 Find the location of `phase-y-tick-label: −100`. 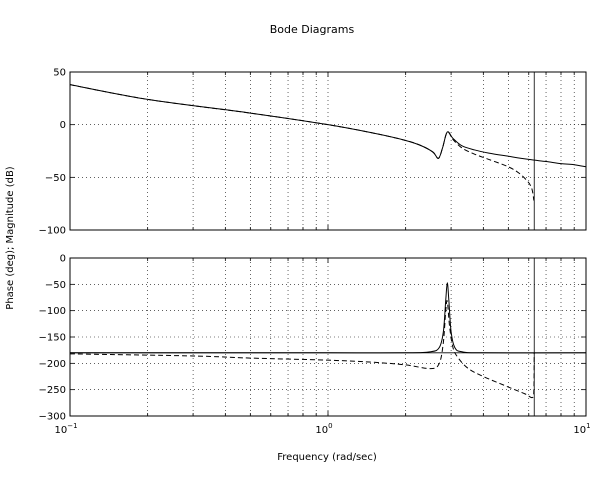

phase-y-tick-label: −100 is located at coordinates (52, 311).